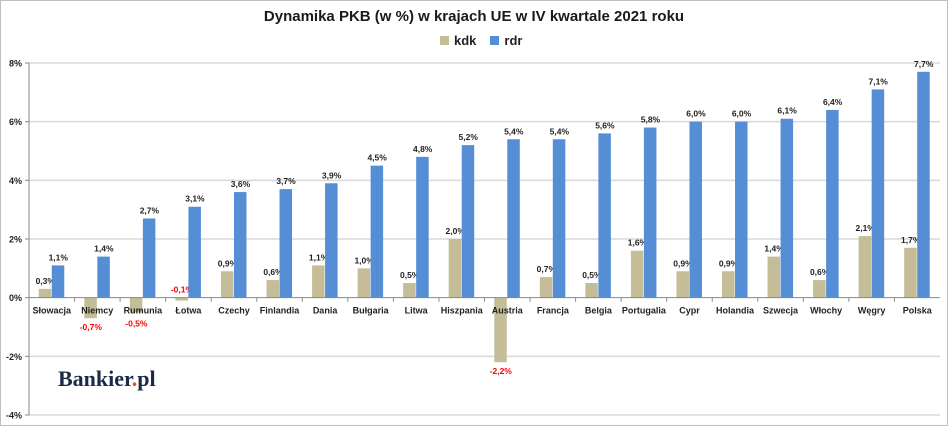 The height and width of the screenshot is (426, 948). Describe the element at coordinates (878, 81) in the screenshot. I see `data-label-rdr: 7,1%` at that location.